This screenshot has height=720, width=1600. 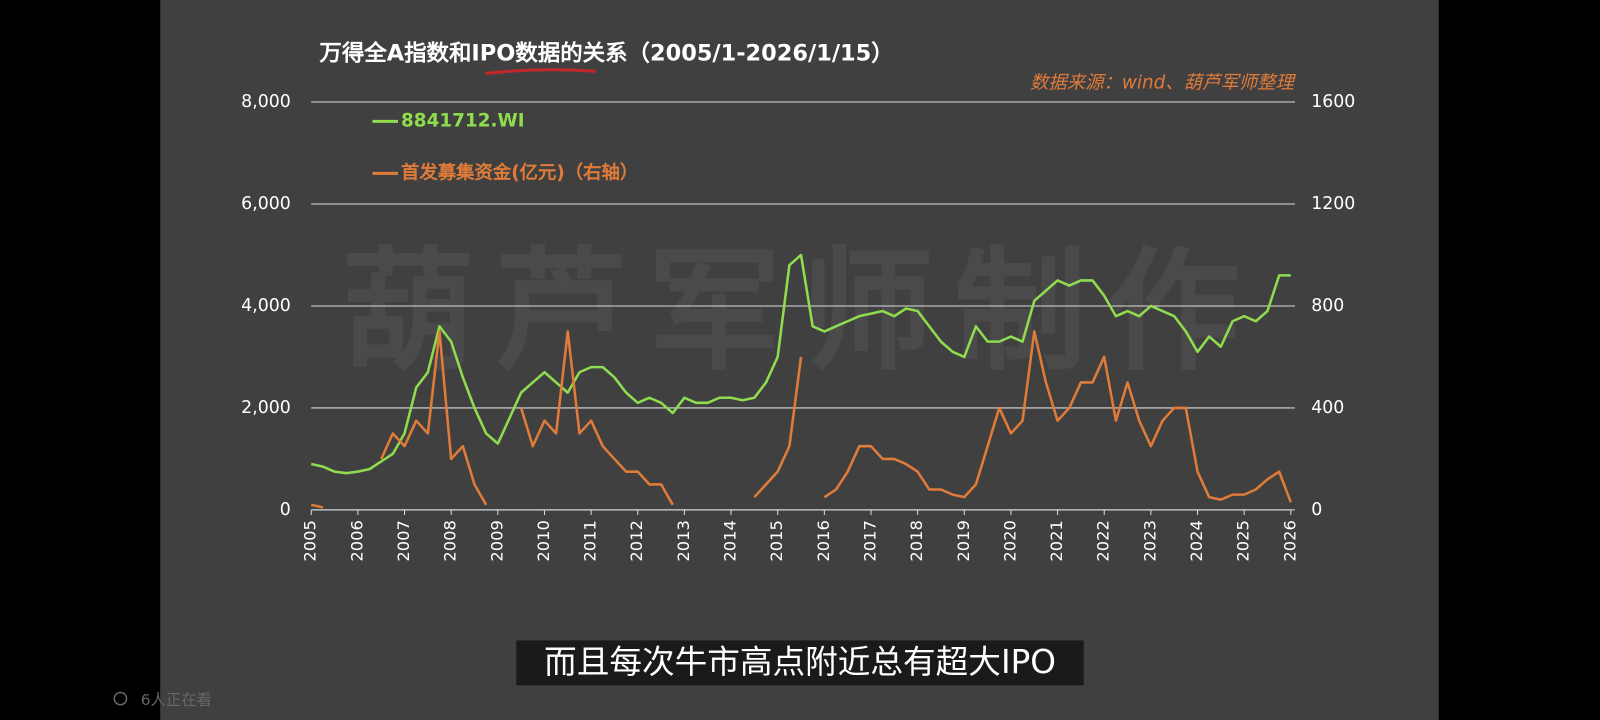 What do you see at coordinates (266, 408) in the screenshot?
I see `y-tick-label: 2,000` at bounding box center [266, 408].